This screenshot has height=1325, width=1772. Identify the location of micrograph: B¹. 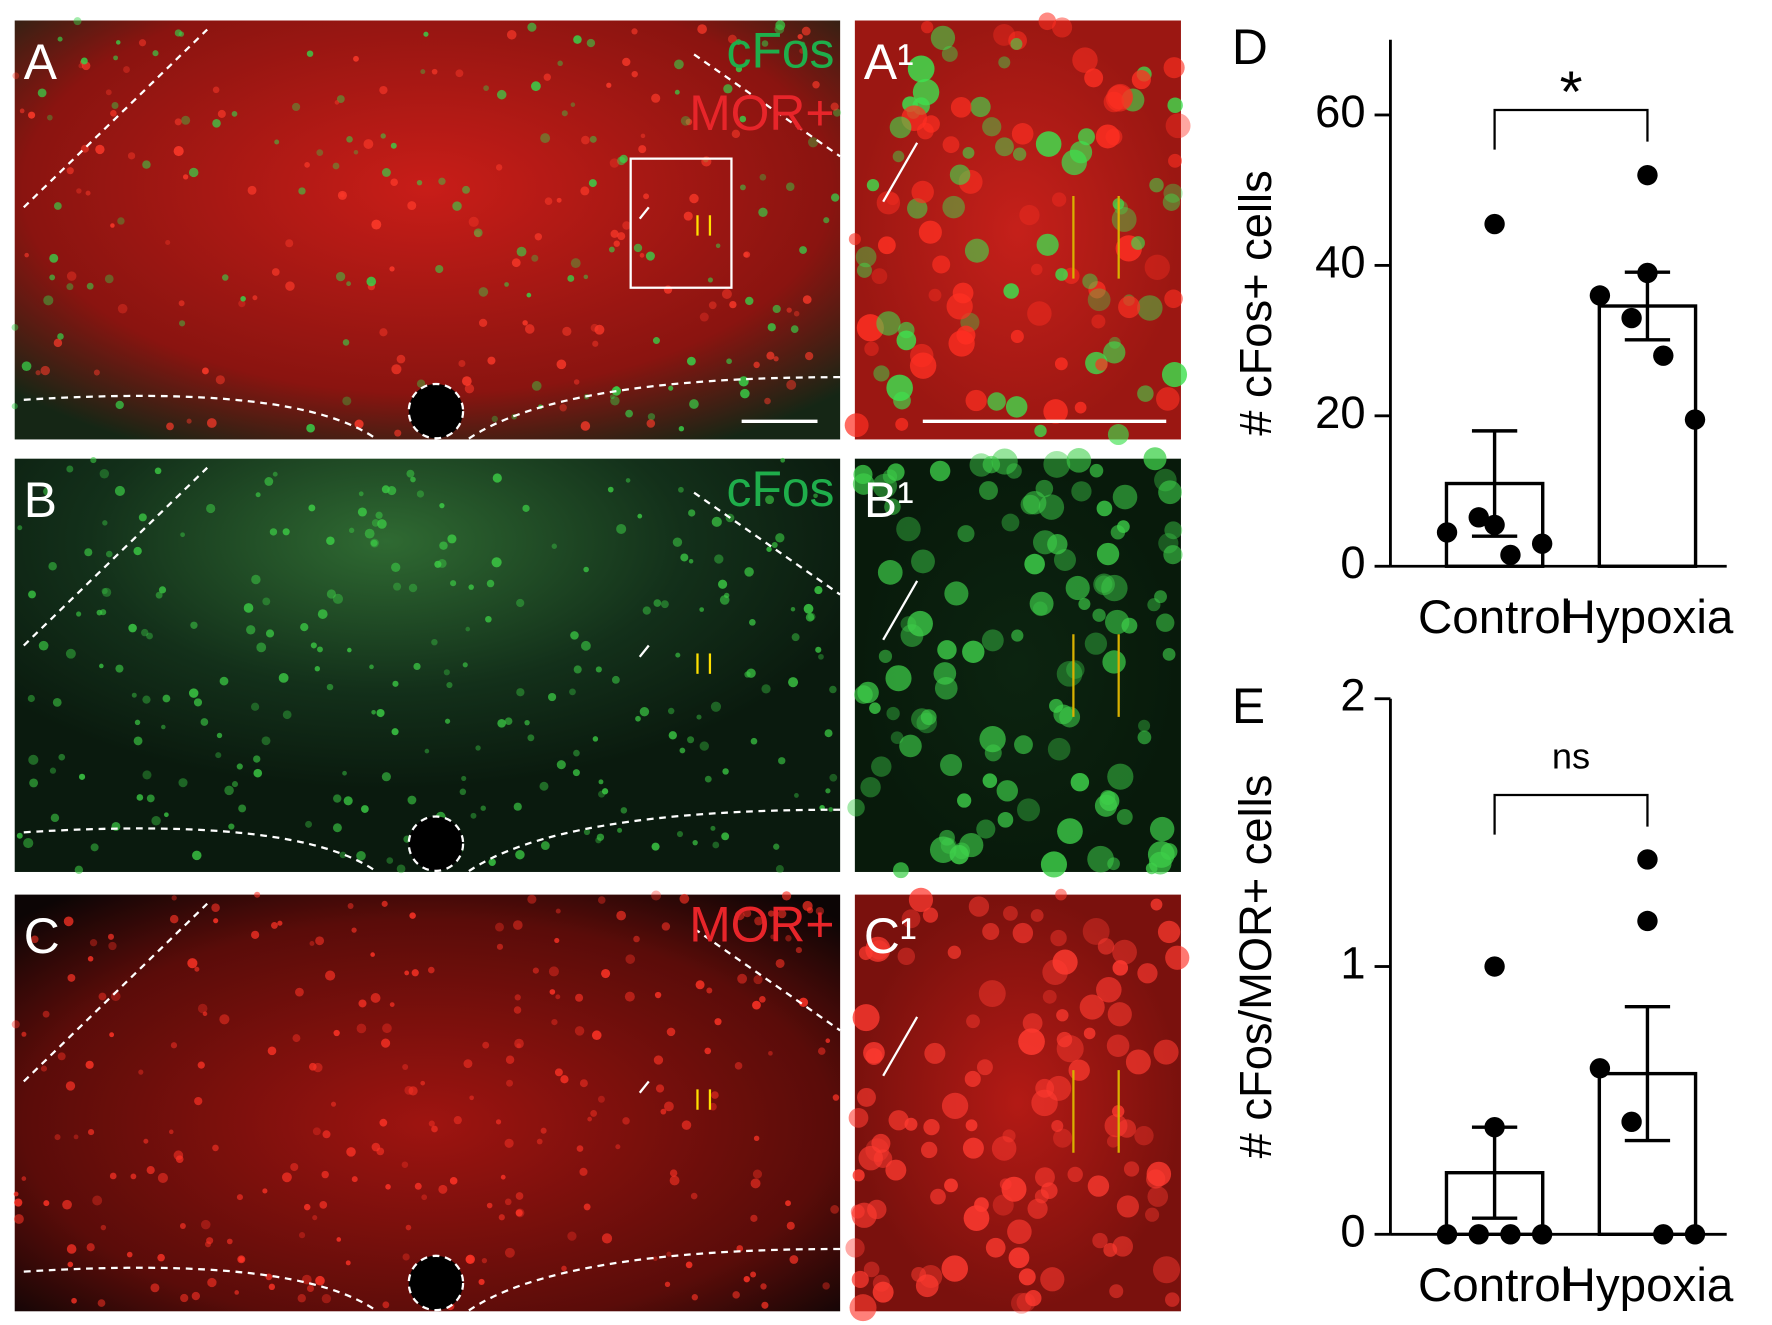
(1015, 663).